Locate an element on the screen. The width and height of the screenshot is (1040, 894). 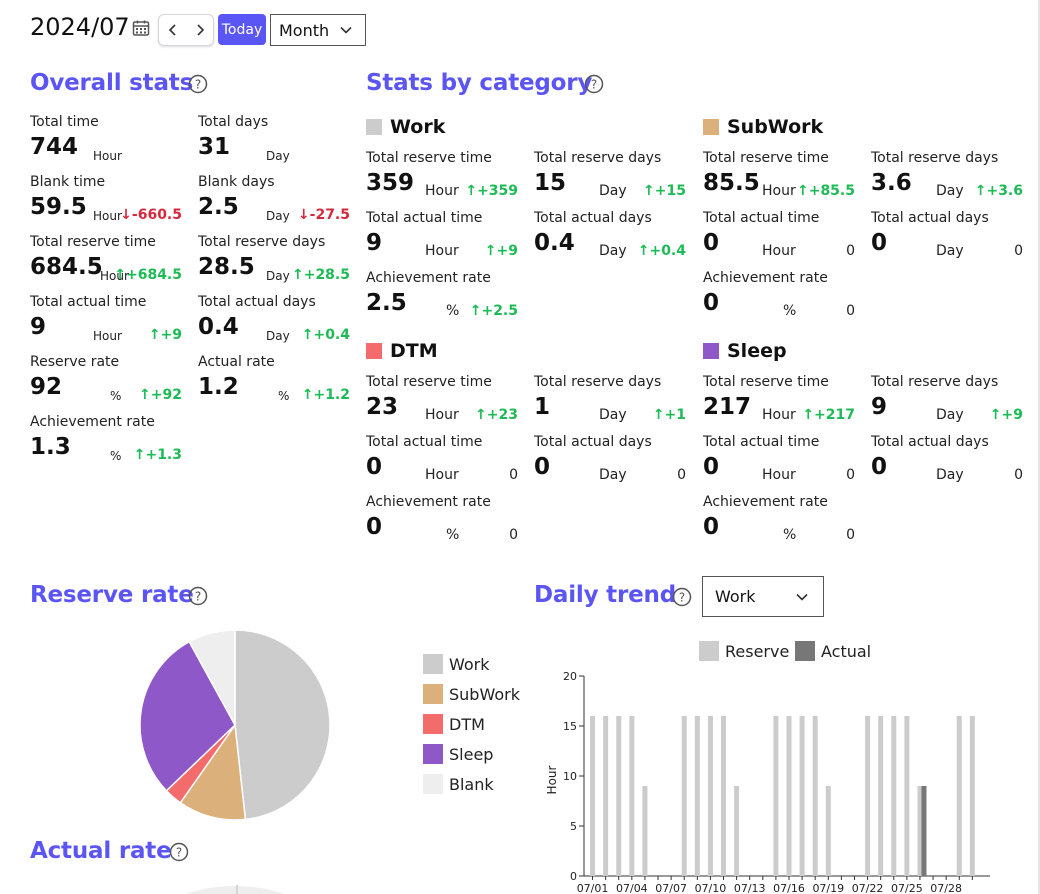
pie-legend-item: Blank is located at coordinates (458, 784).